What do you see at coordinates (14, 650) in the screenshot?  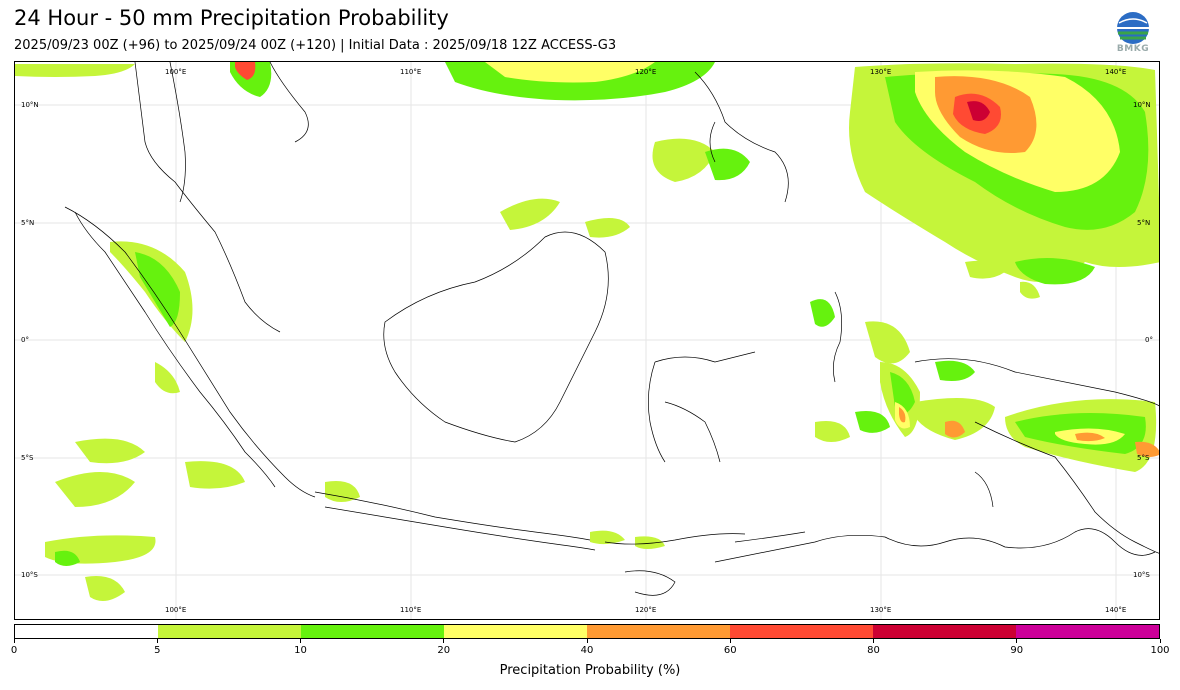 I see `colorbar-tick-label: 0` at bounding box center [14, 650].